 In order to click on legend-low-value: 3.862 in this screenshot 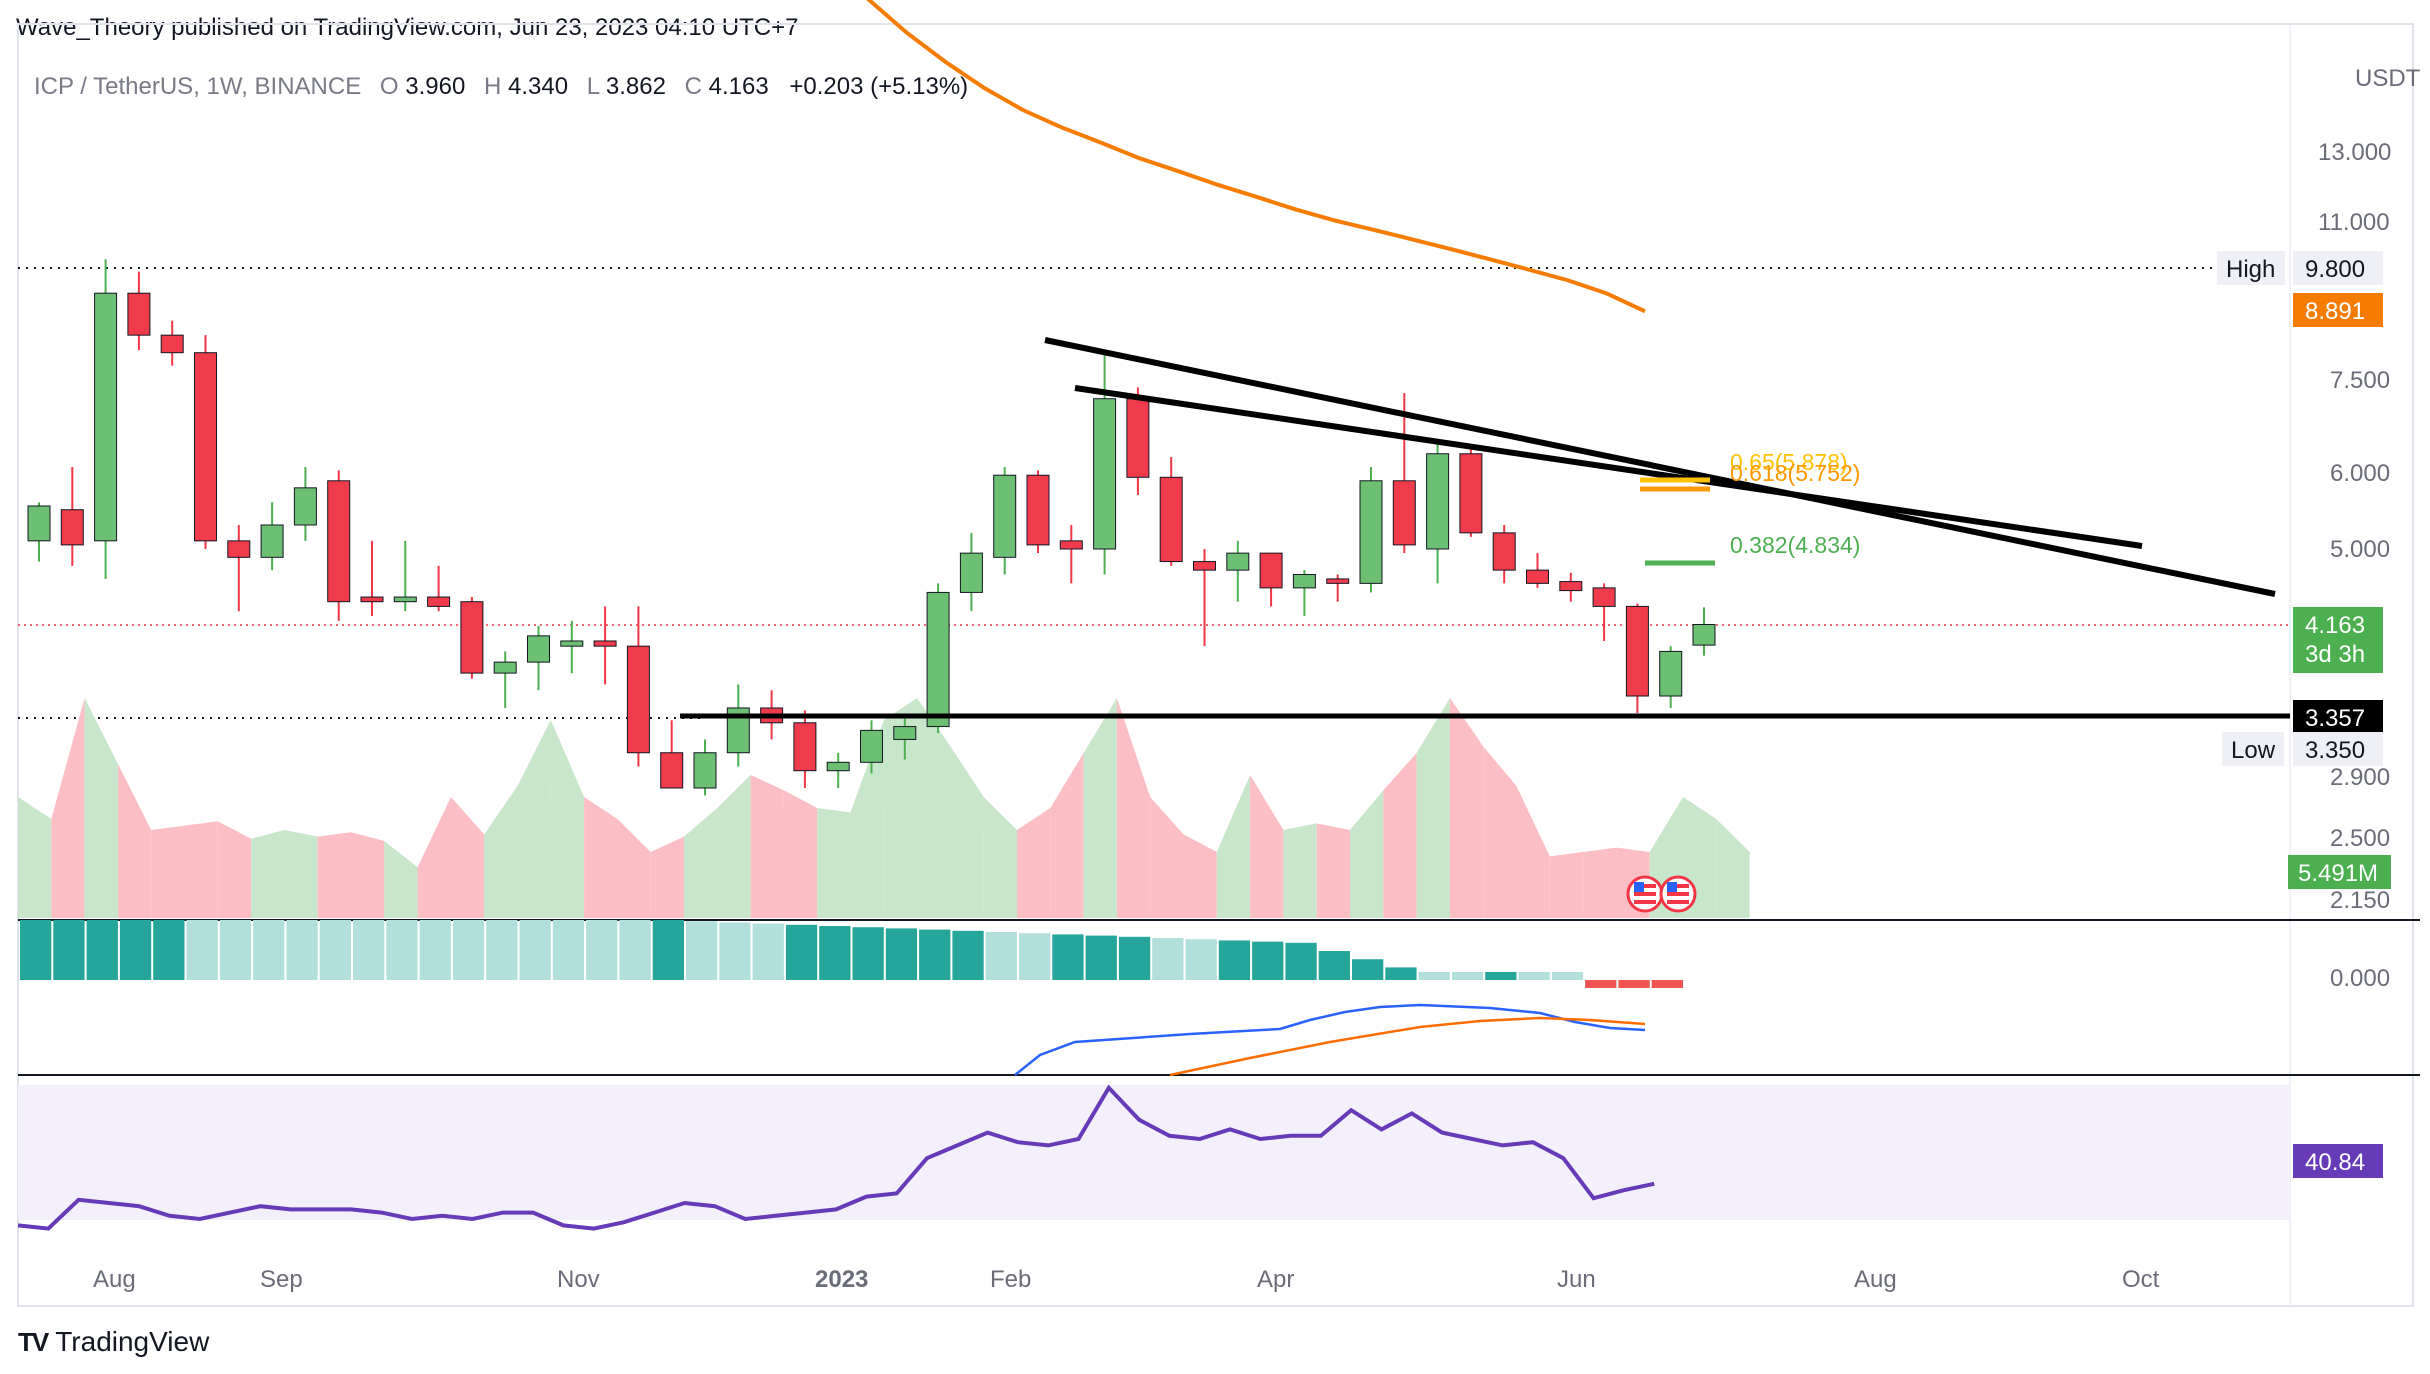, I will do `click(636, 86)`.